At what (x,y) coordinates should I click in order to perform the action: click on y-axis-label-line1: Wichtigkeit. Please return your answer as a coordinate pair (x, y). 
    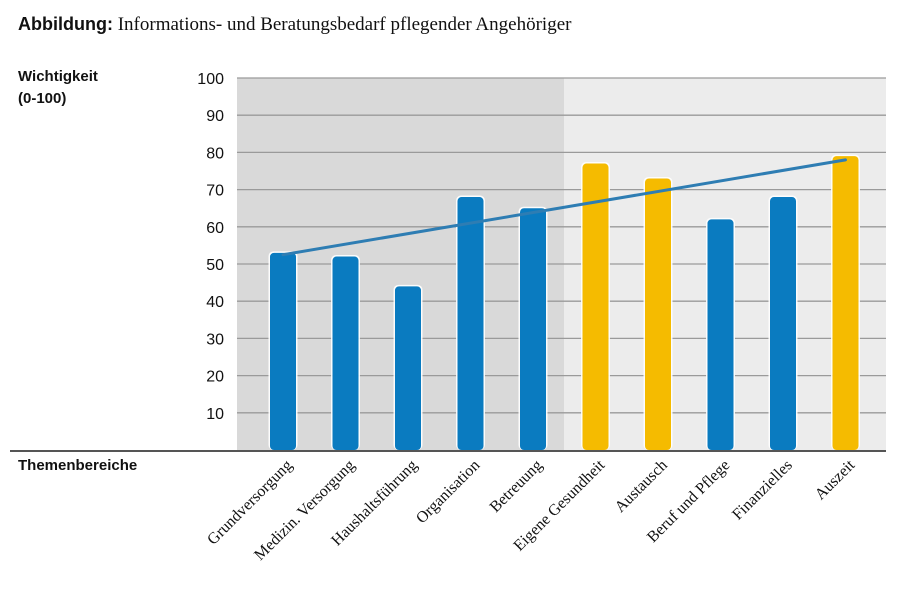
    Looking at the image, I should click on (58, 76).